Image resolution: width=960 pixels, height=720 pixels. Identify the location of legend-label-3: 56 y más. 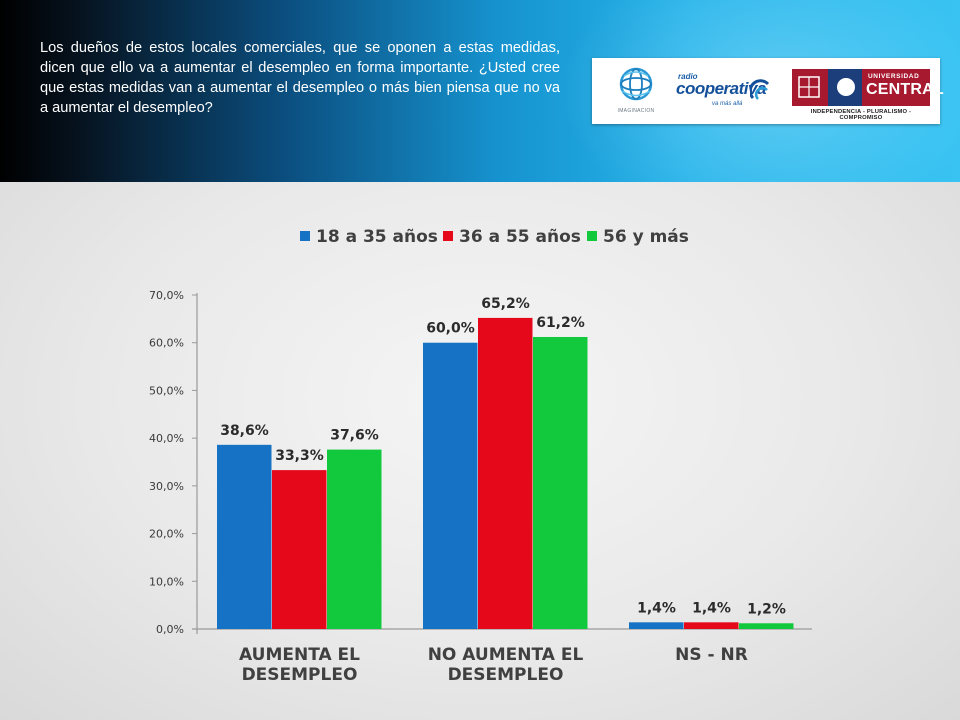
(646, 237).